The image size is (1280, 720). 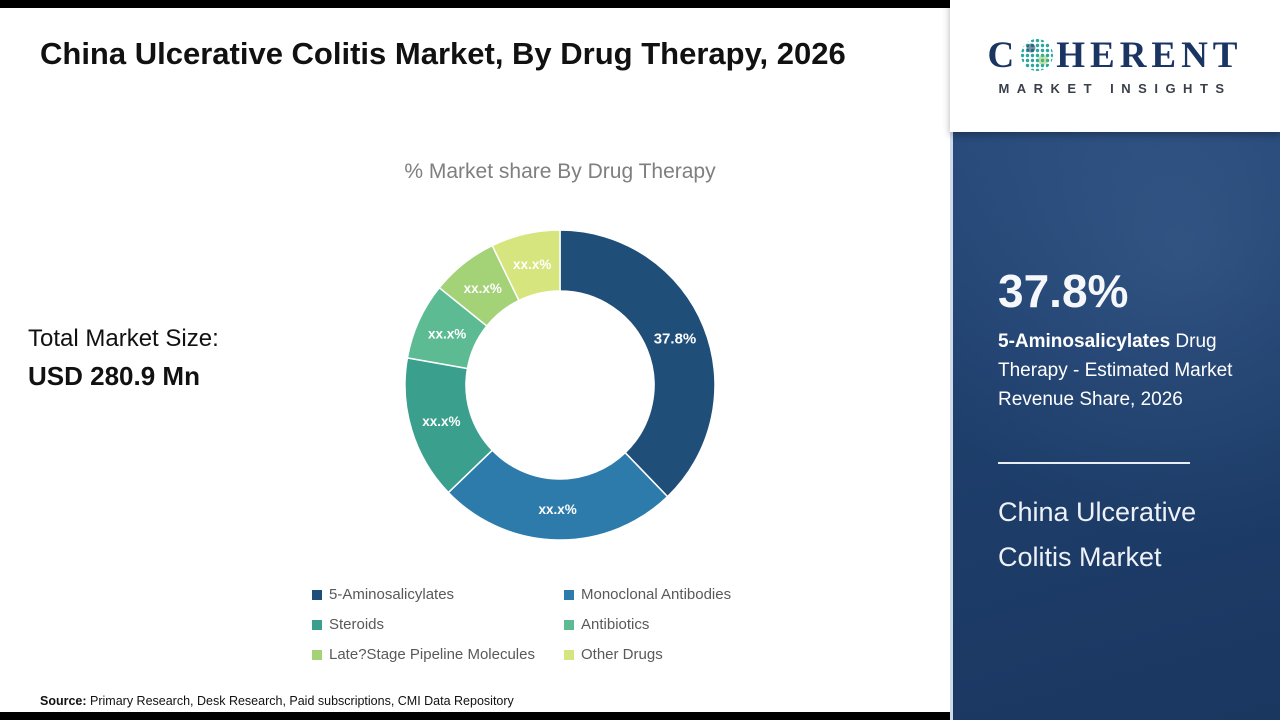 What do you see at coordinates (1094, 463) in the screenshot?
I see `panel-divider` at bounding box center [1094, 463].